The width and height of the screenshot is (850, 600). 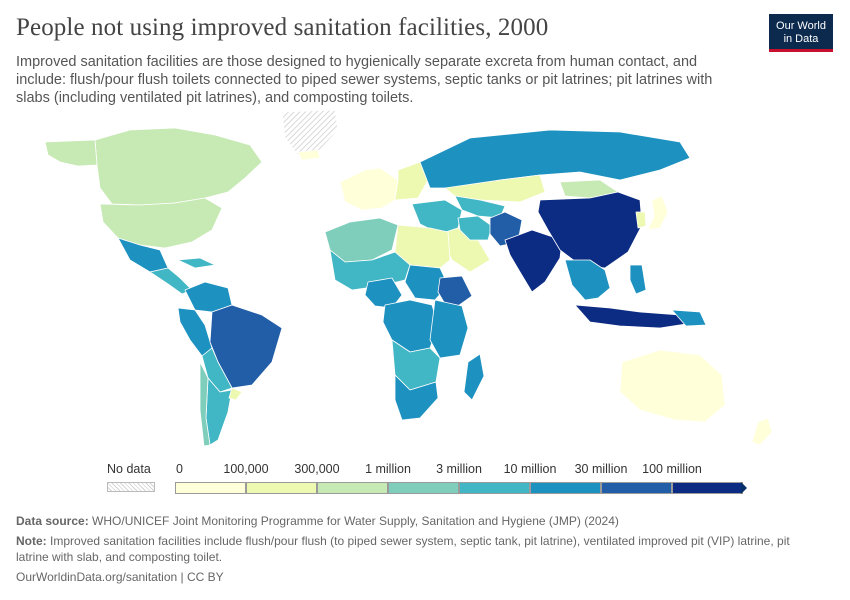 I want to click on region-chile, so click(x=205, y=404).